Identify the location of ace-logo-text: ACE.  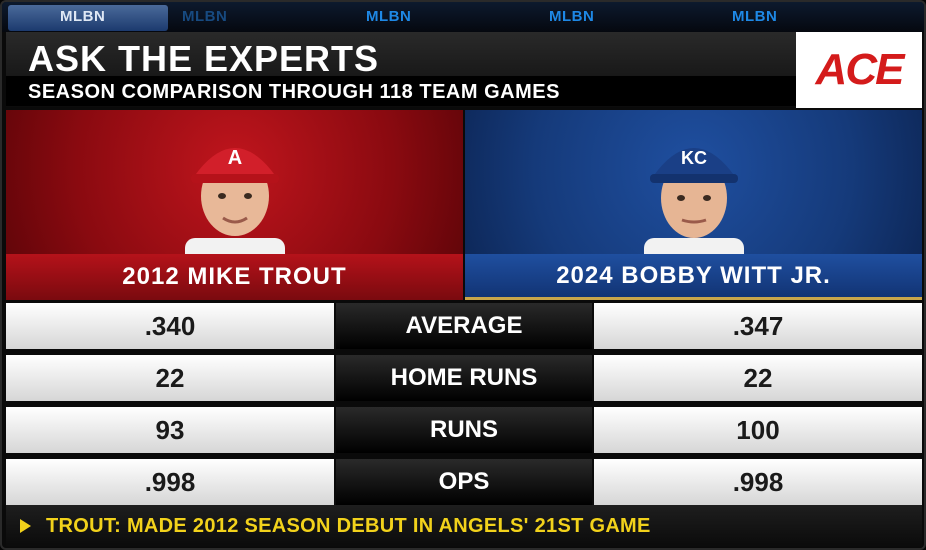
(860, 69).